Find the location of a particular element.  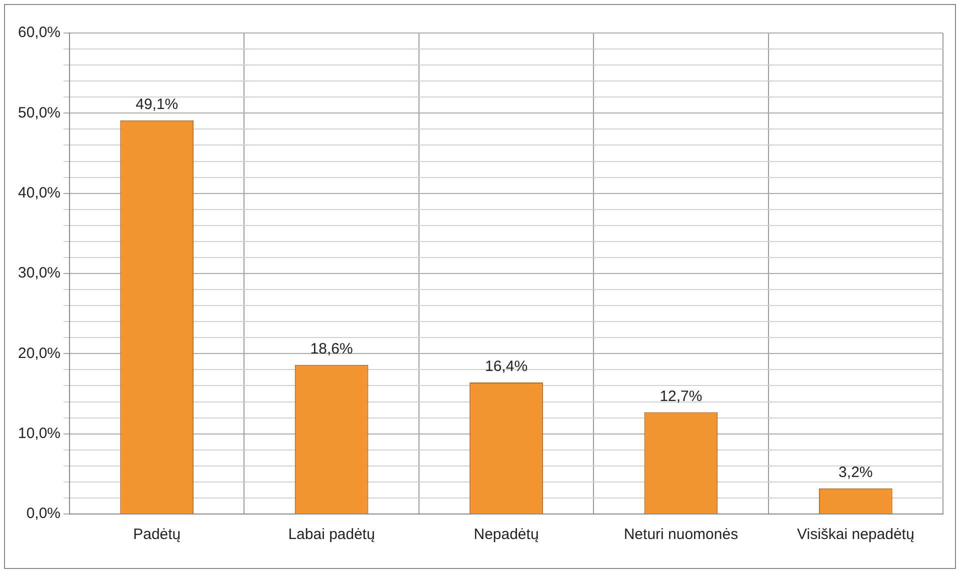

data-label: 18,6% is located at coordinates (331, 349).